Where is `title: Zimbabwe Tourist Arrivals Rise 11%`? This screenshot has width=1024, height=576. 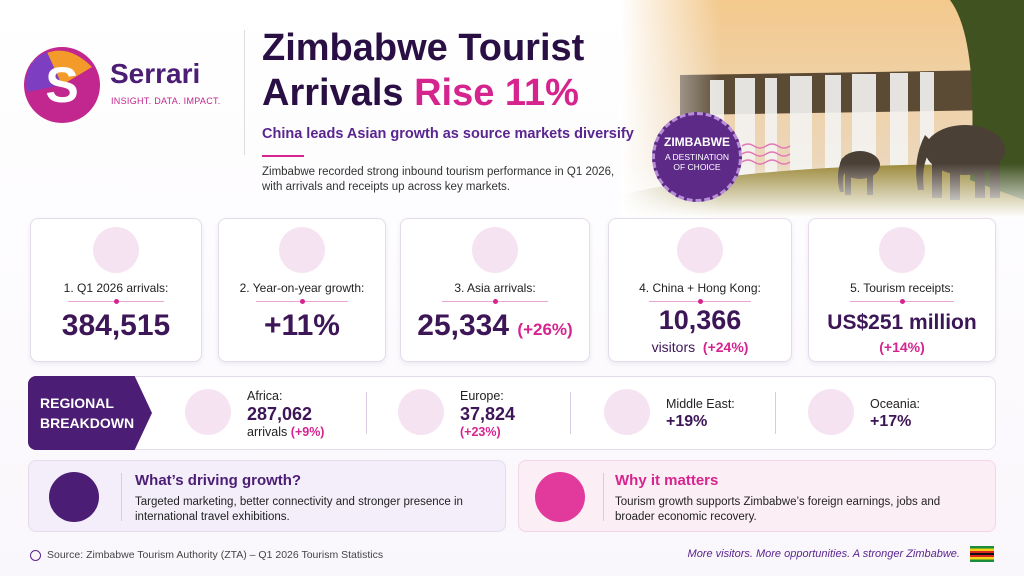
title: Zimbabwe Tourist Arrivals Rise 11% is located at coordinates (423, 71).